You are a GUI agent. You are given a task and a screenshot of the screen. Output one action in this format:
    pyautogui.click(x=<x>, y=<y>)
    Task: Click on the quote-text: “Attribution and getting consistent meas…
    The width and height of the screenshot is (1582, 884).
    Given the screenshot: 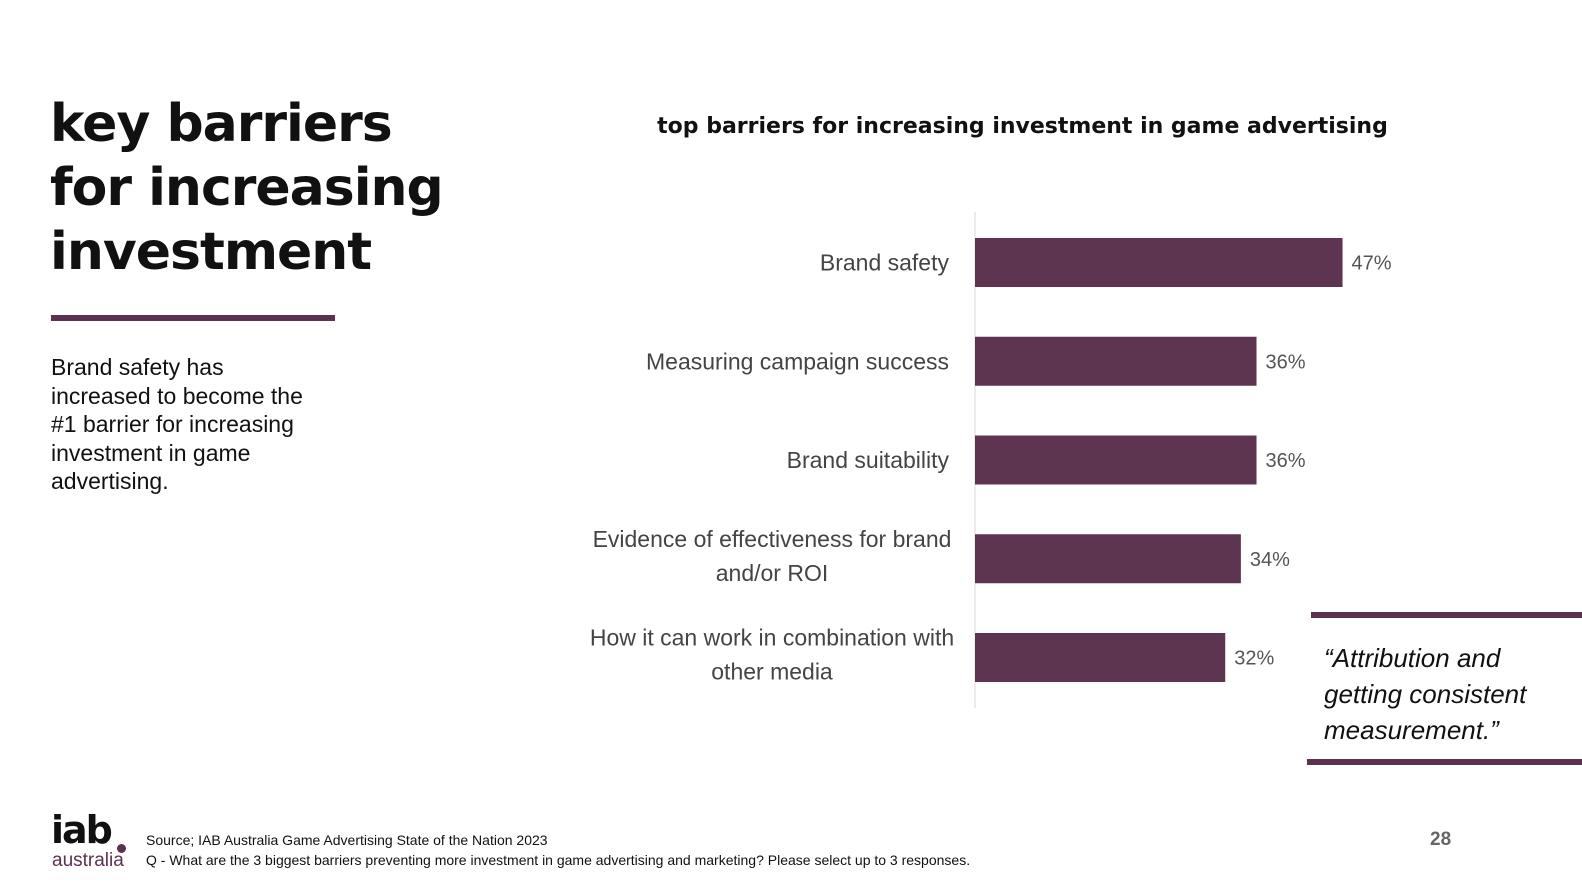 What is the action you would take?
    pyautogui.click(x=1425, y=694)
    